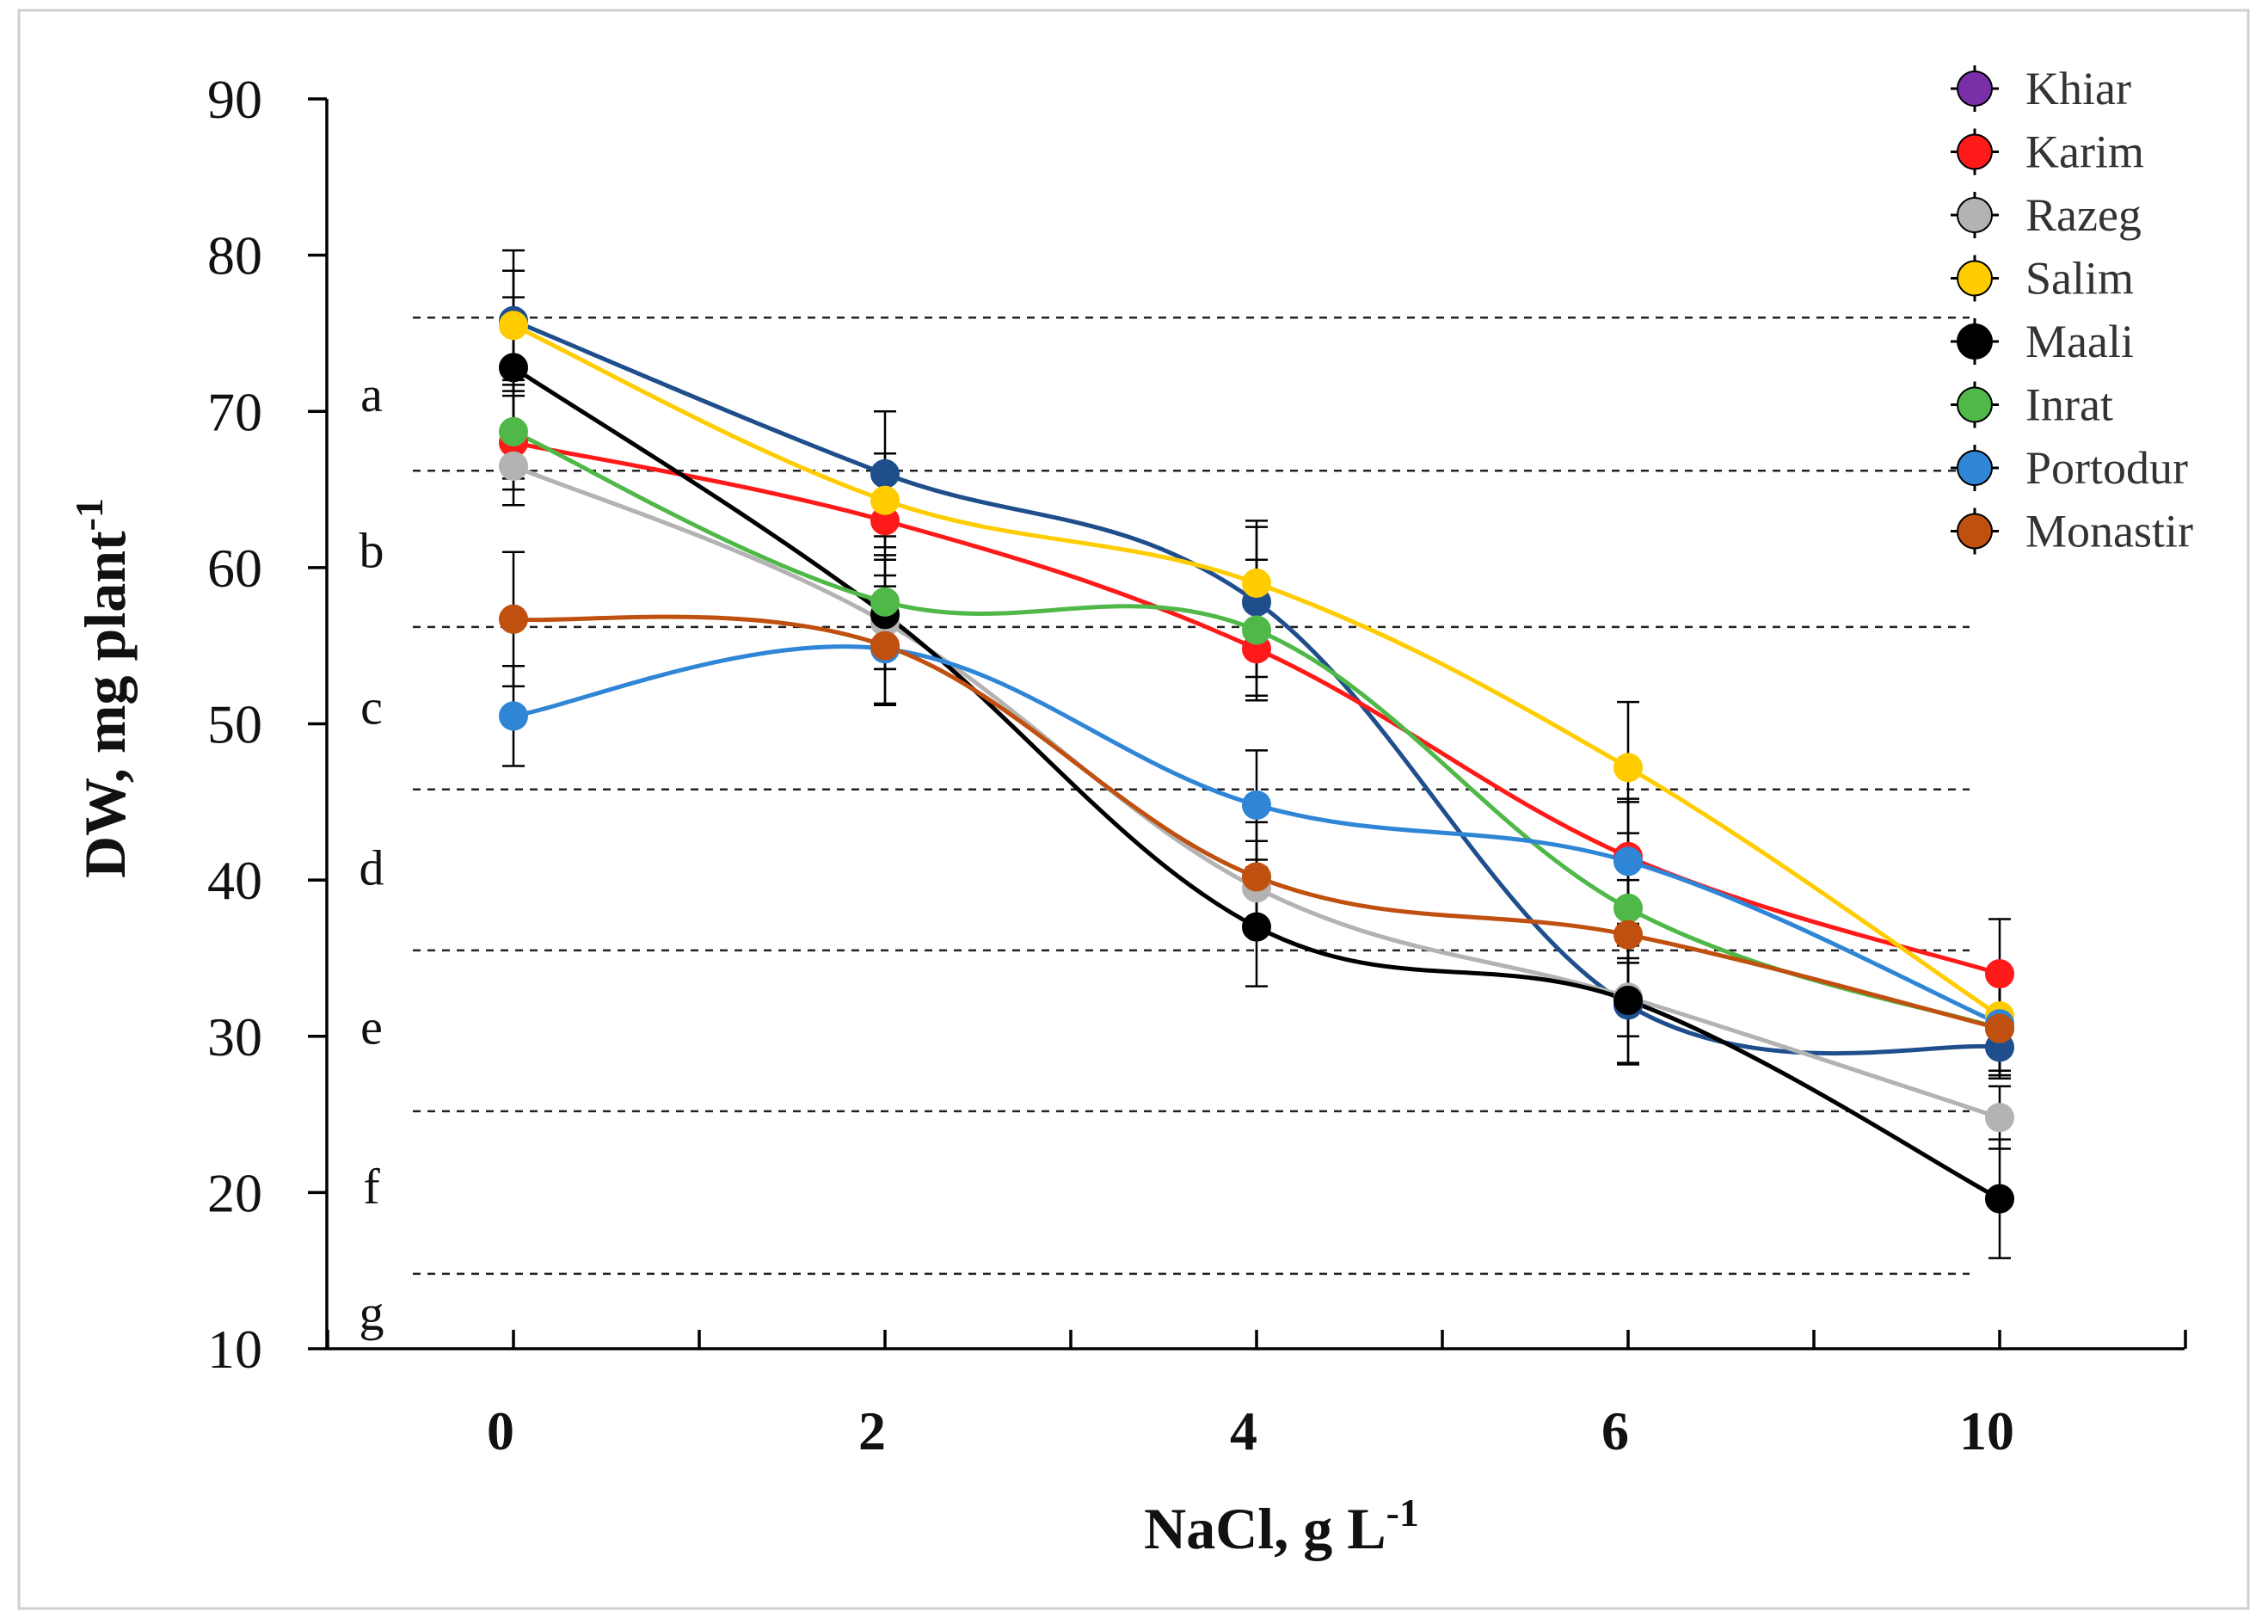 This screenshot has height=1624, width=2268. Describe the element at coordinates (1975, 89) in the screenshot. I see `legend-marker-khiar` at that location.